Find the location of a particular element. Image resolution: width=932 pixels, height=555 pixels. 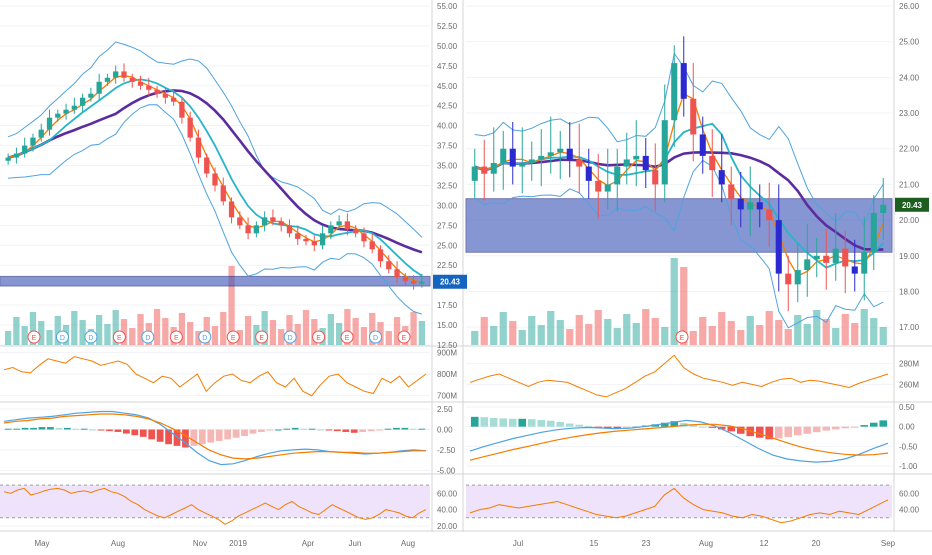

right-price-tick-label: 25.00 is located at coordinates (909, 42).